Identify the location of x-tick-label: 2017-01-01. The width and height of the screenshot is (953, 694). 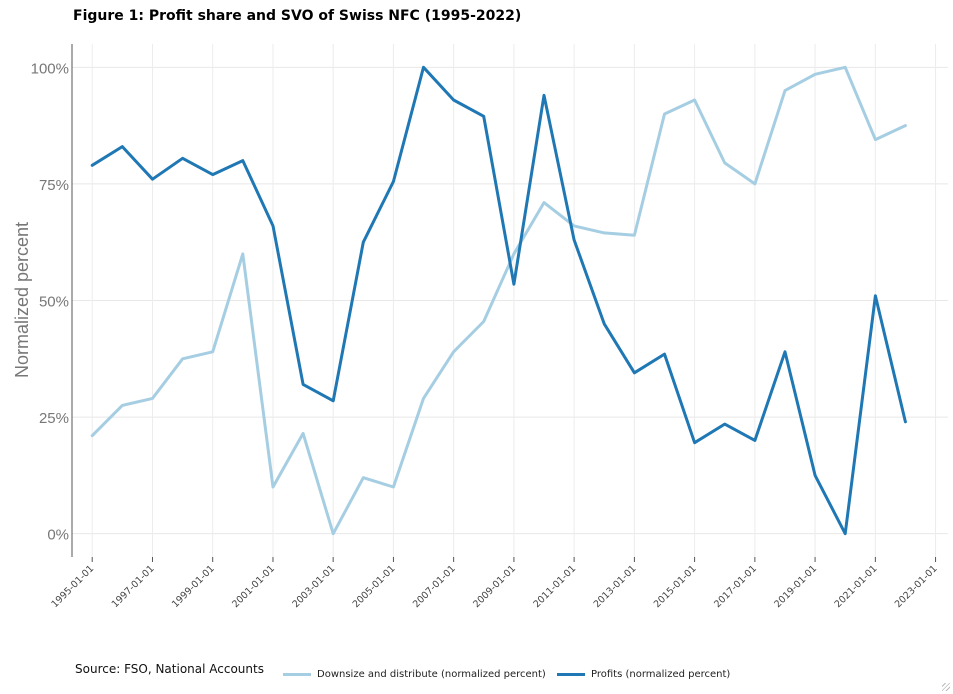
(735, 586).